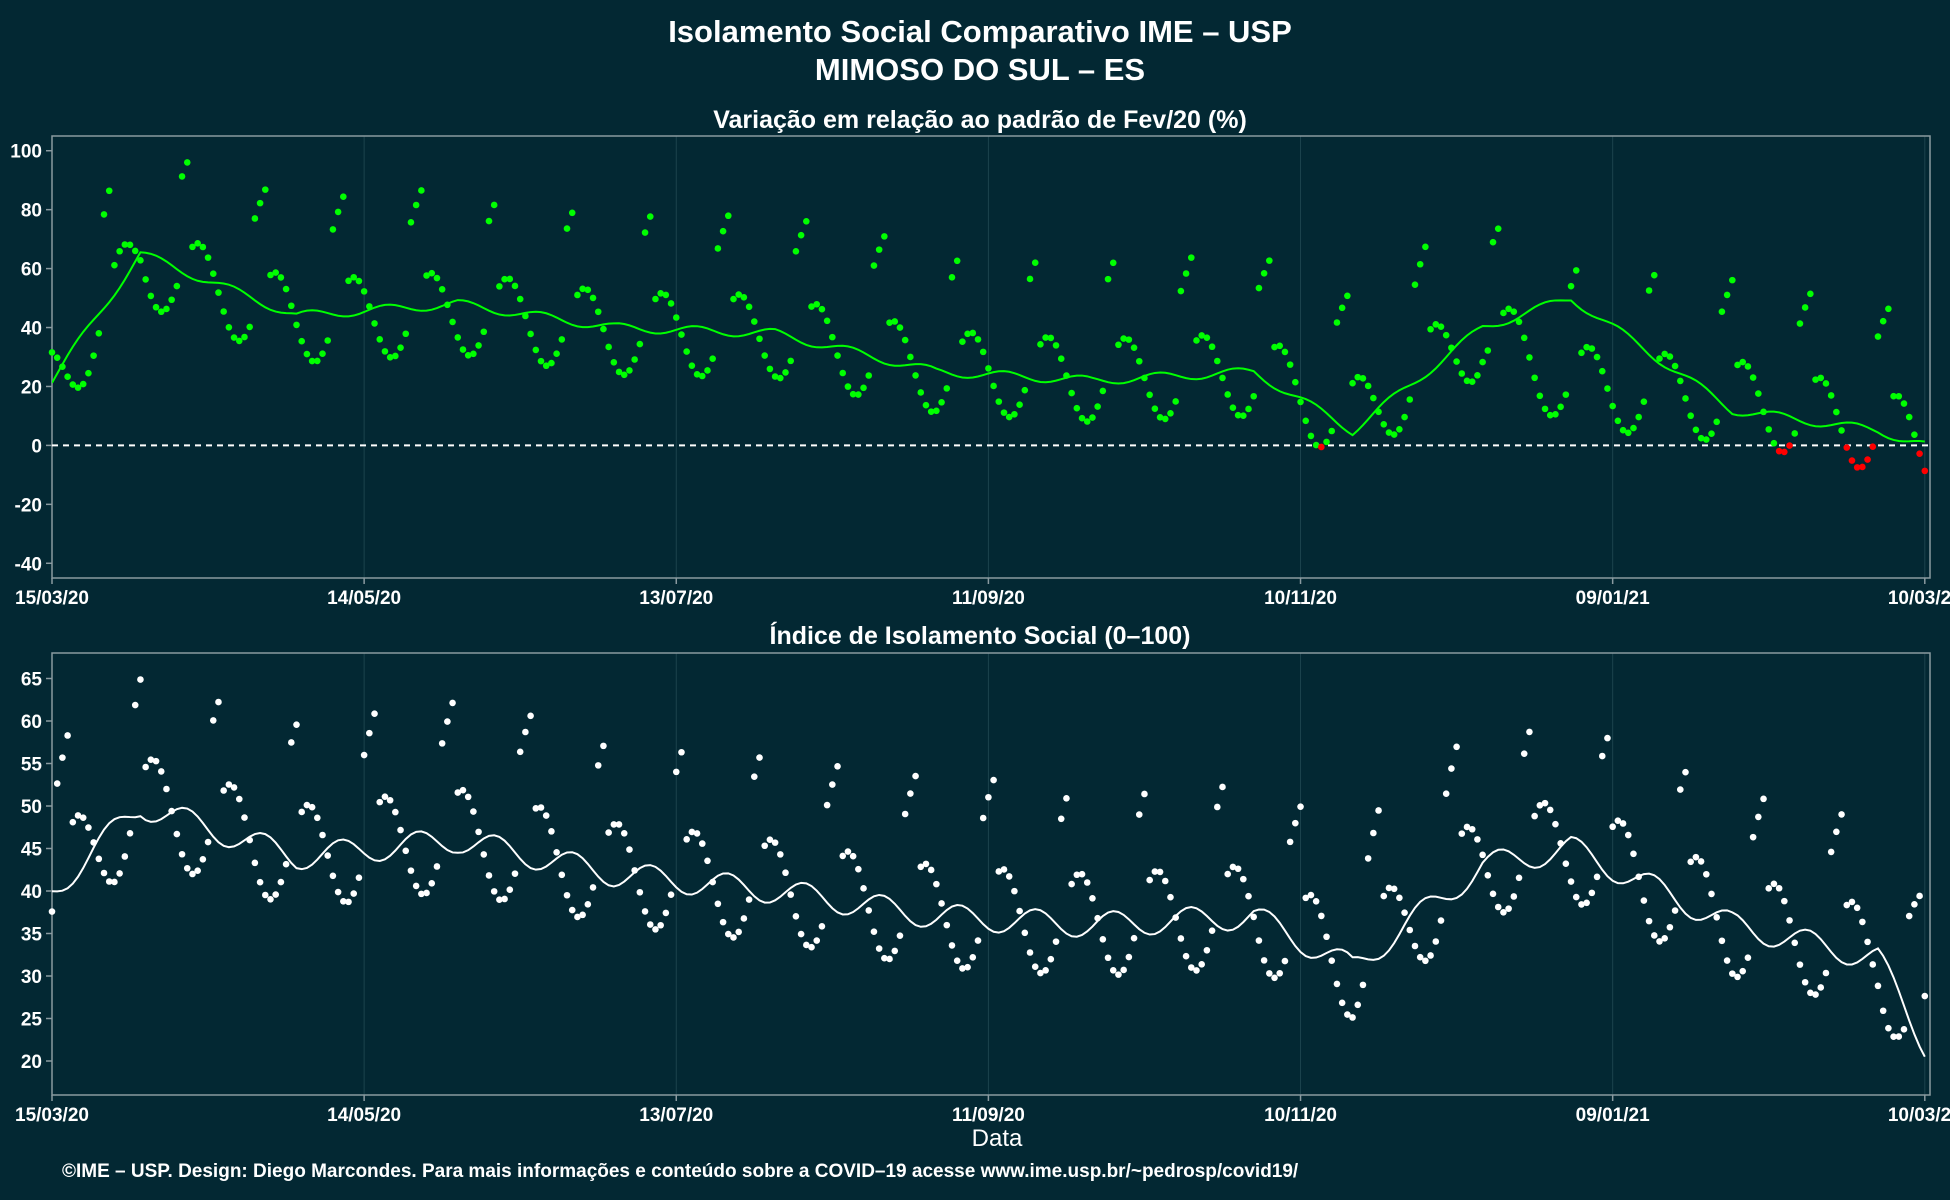 The image size is (1950, 1200). Describe the element at coordinates (1919, 598) in the screenshot. I see `chart1-x-tick-label: 10/03/21` at that location.